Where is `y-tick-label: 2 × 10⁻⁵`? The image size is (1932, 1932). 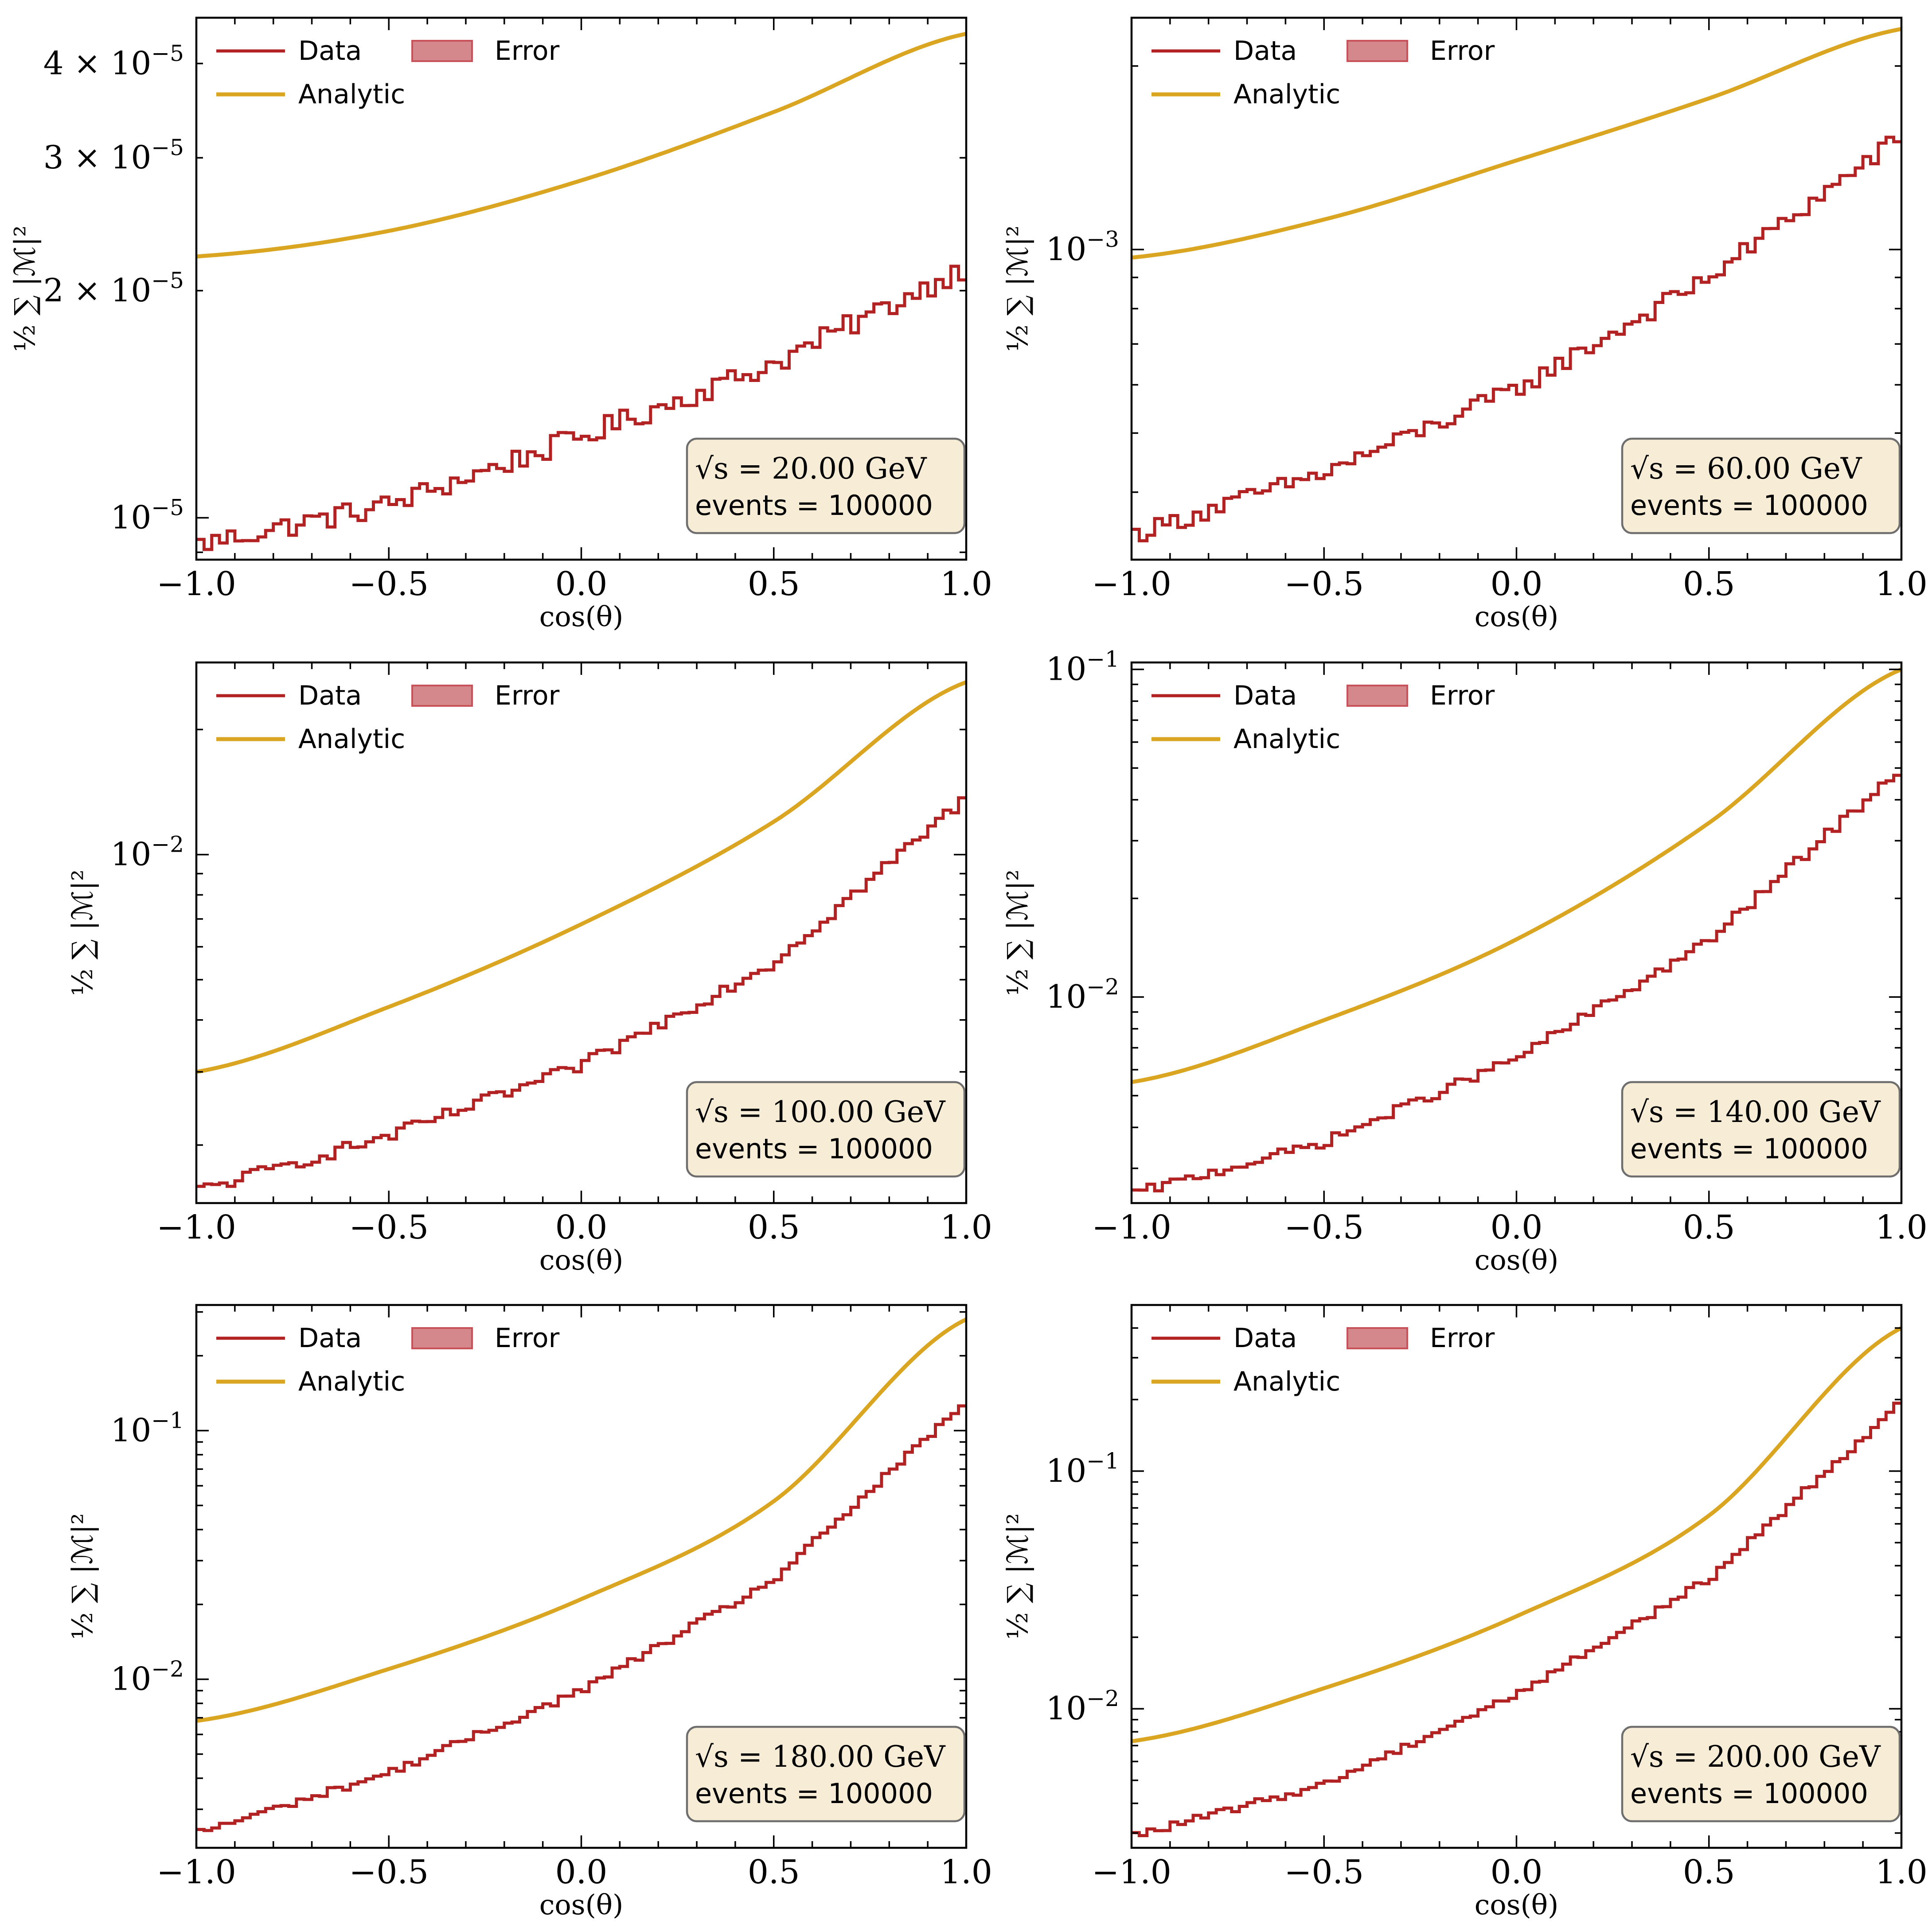 y-tick-label: 2 × 10⁻⁵ is located at coordinates (114, 289).